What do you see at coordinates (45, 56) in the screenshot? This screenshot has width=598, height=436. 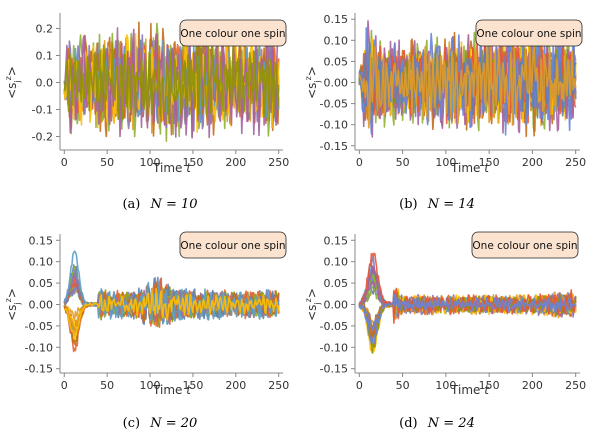 I see `y-tick-label: 0.1` at bounding box center [45, 56].